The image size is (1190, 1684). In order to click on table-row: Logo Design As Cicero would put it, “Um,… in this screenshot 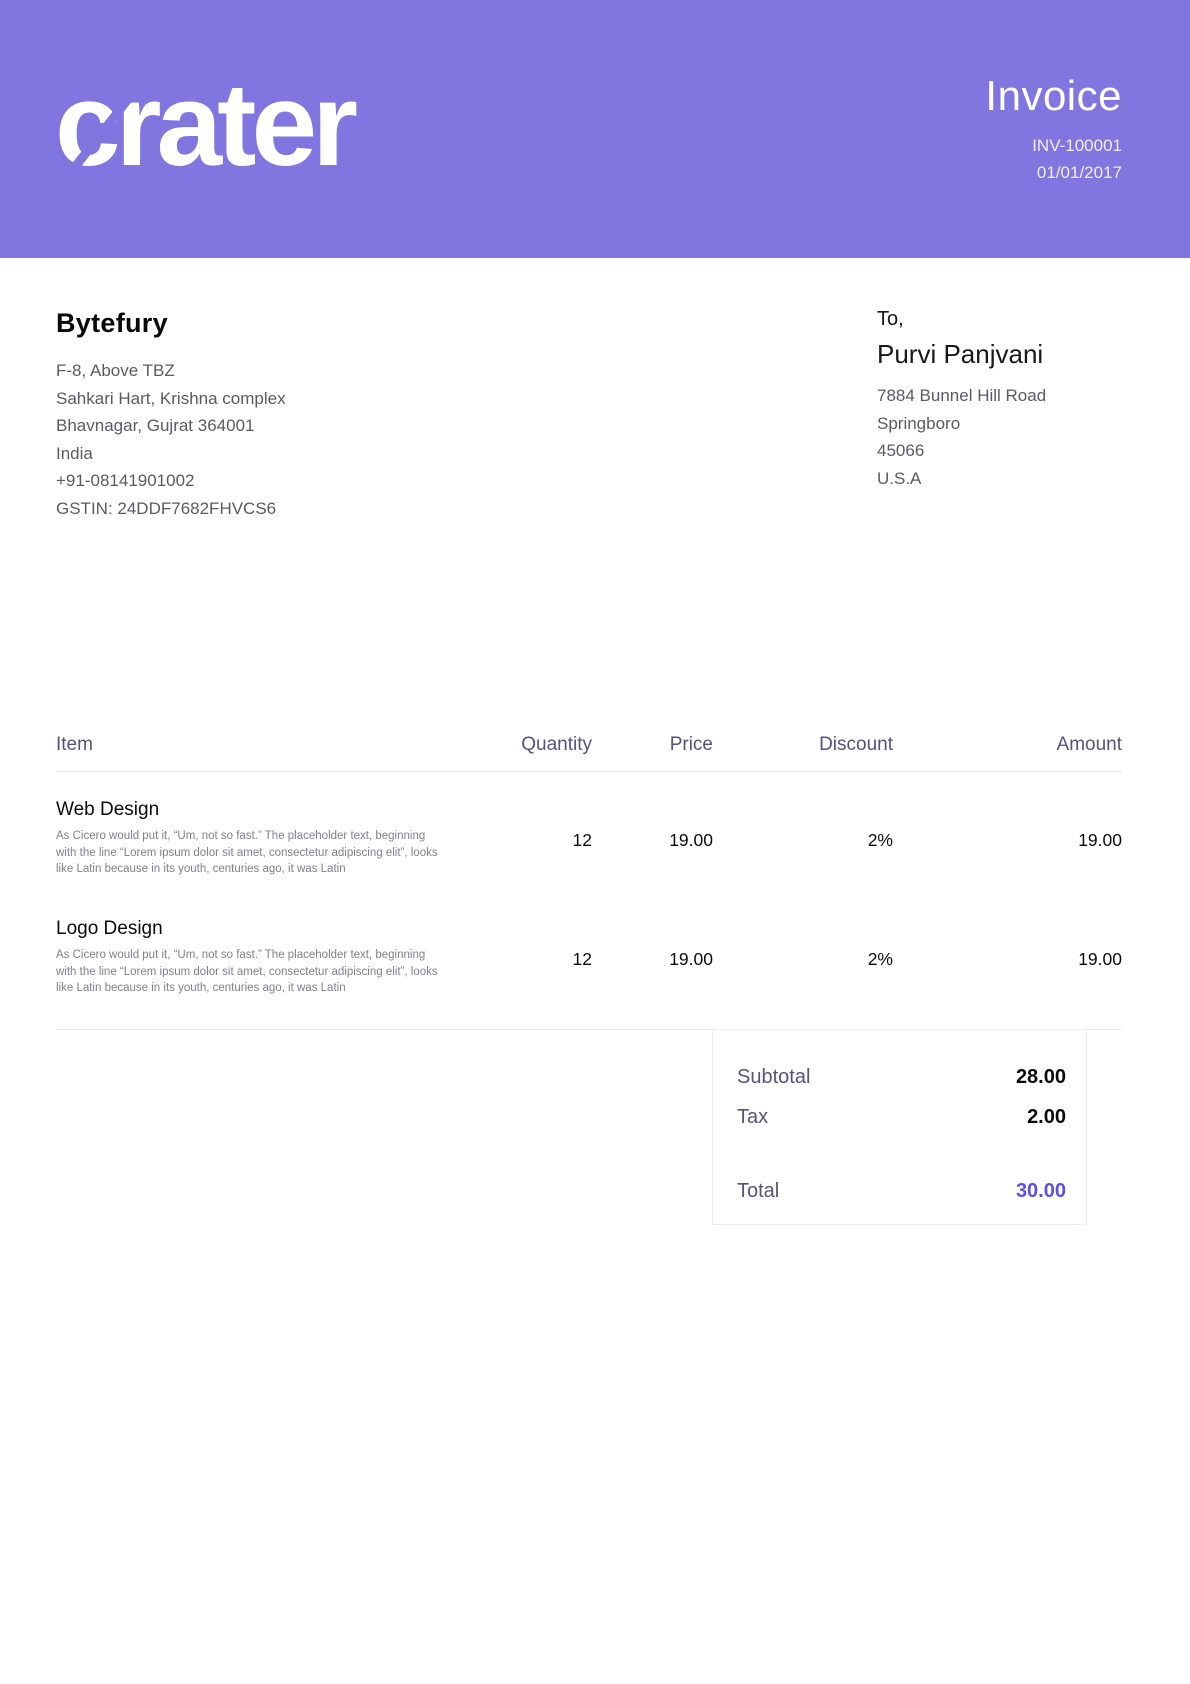, I will do `click(589, 937)`.